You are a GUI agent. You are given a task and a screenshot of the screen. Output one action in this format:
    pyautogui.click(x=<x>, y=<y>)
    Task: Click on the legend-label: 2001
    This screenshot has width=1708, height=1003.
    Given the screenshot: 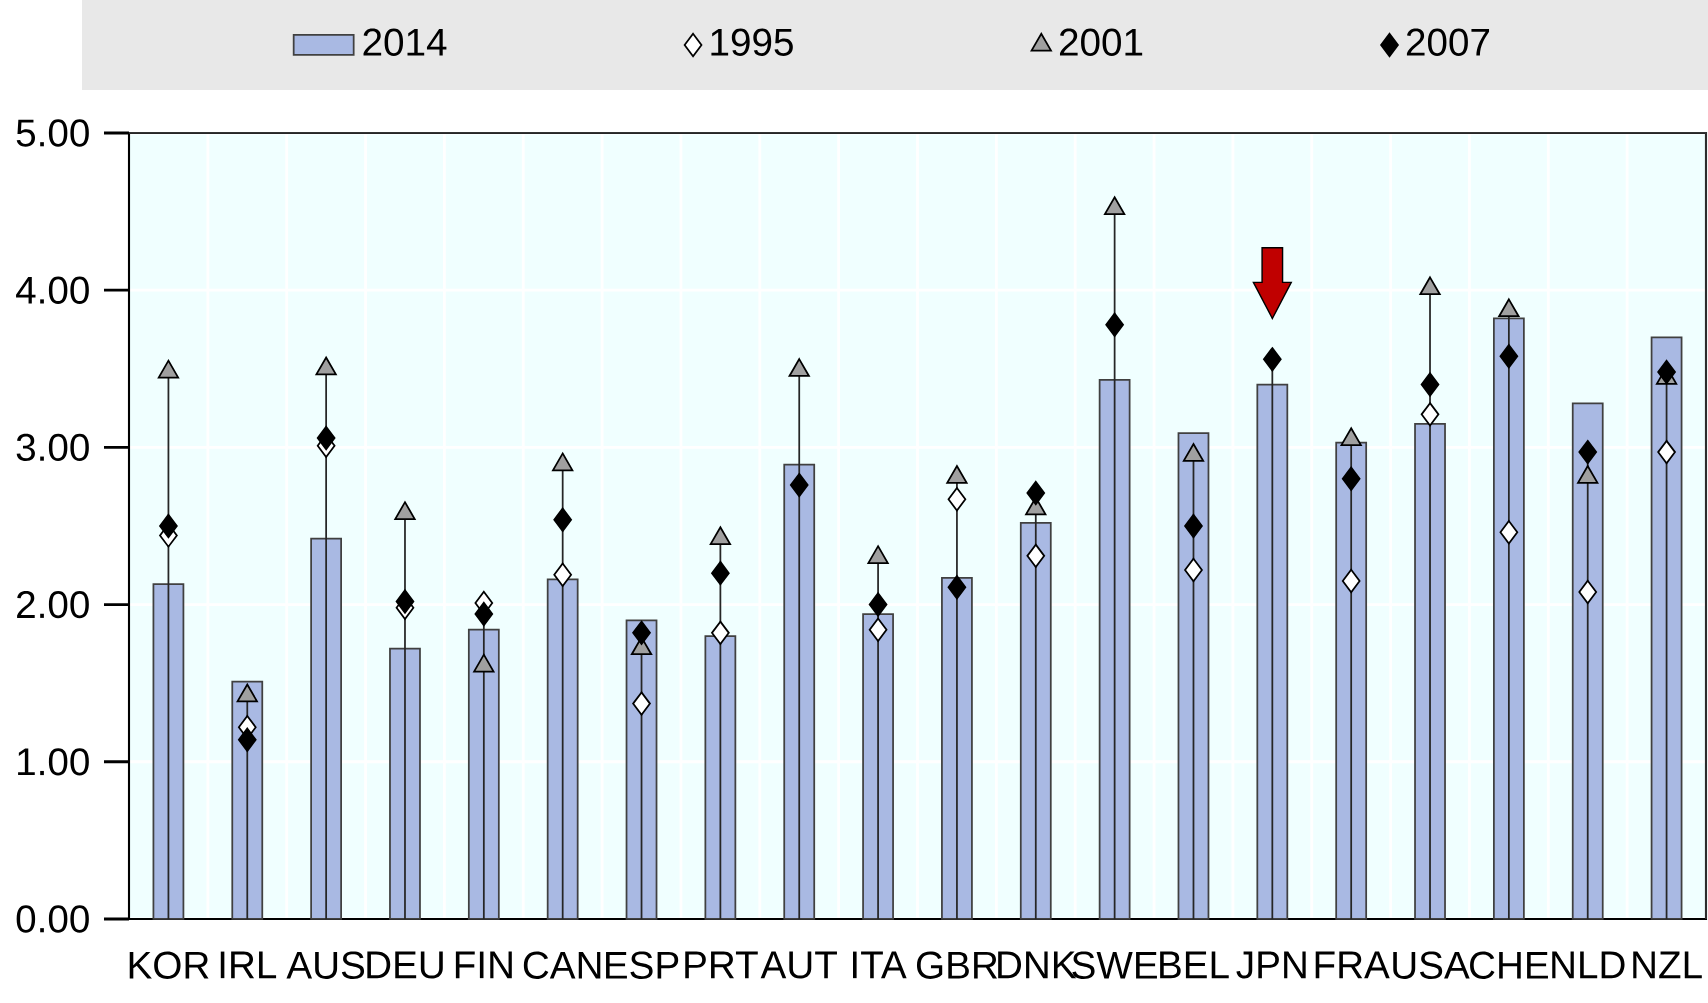 What is the action you would take?
    pyautogui.click(x=1101, y=42)
    